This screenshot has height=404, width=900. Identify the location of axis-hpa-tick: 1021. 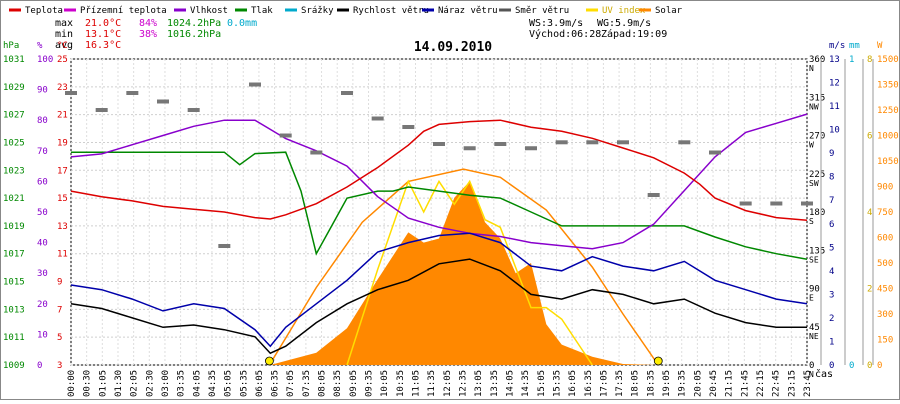
(14, 199).